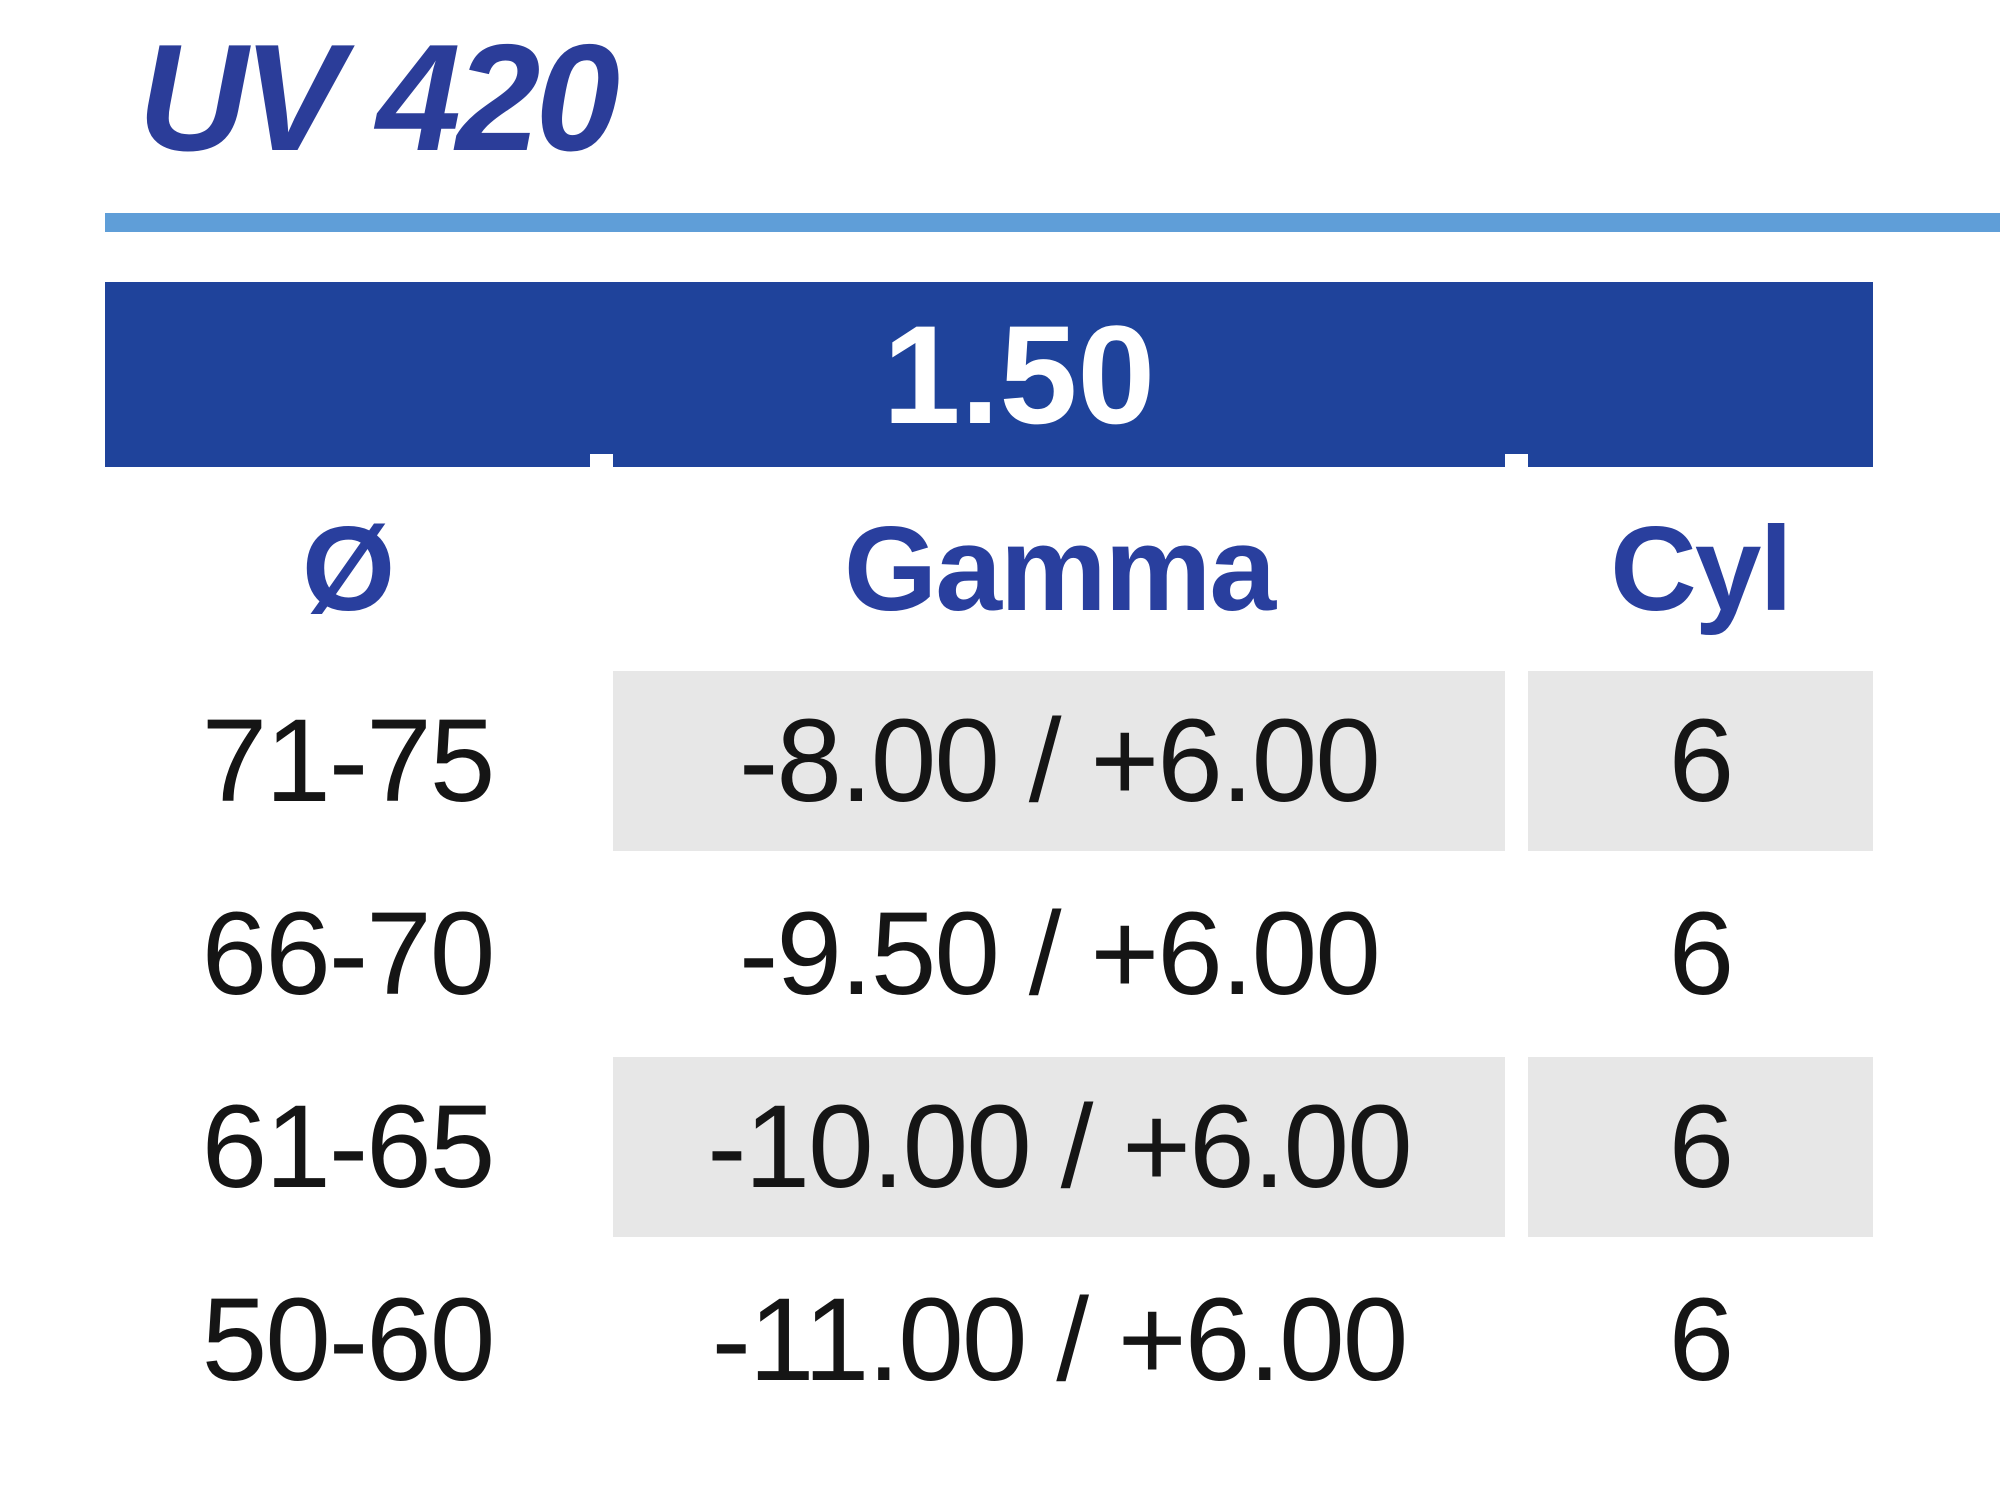 Image resolution: width=2000 pixels, height=1500 pixels. Describe the element at coordinates (1701, 569) in the screenshot. I see `column-header-cyl: Cyl` at that location.